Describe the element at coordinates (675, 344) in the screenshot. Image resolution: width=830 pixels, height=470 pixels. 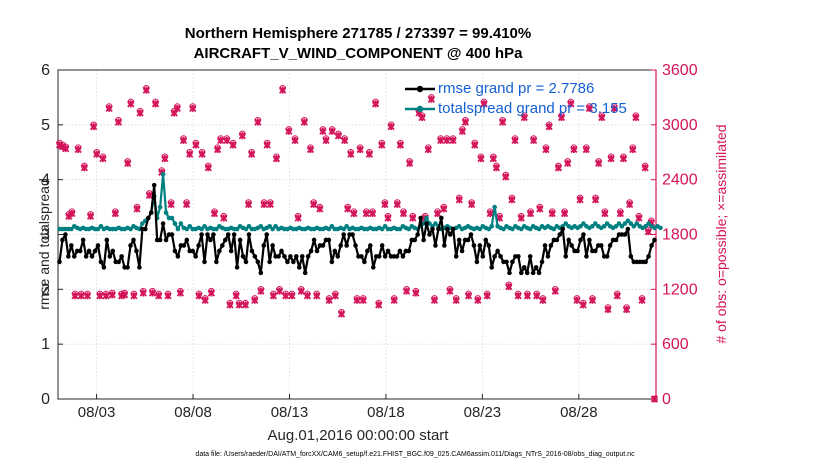
I see `y-right-tick-label: 600` at that location.